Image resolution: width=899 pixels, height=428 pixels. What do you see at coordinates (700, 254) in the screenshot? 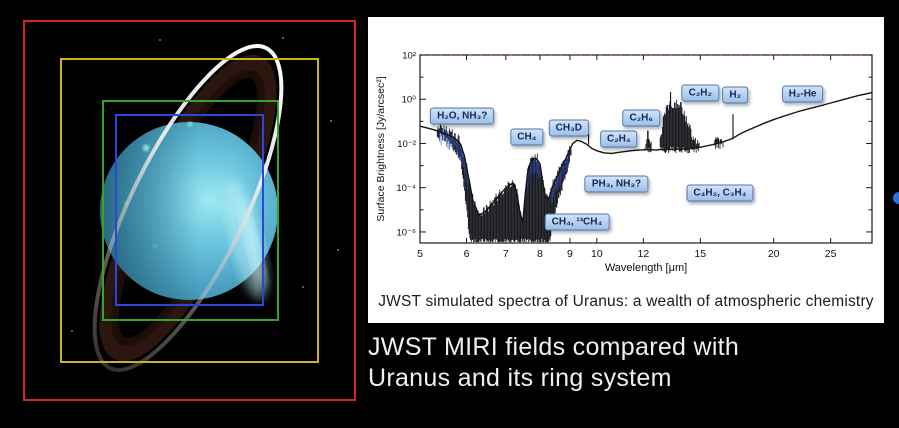
I see `x-tick-label: 15` at bounding box center [700, 254].